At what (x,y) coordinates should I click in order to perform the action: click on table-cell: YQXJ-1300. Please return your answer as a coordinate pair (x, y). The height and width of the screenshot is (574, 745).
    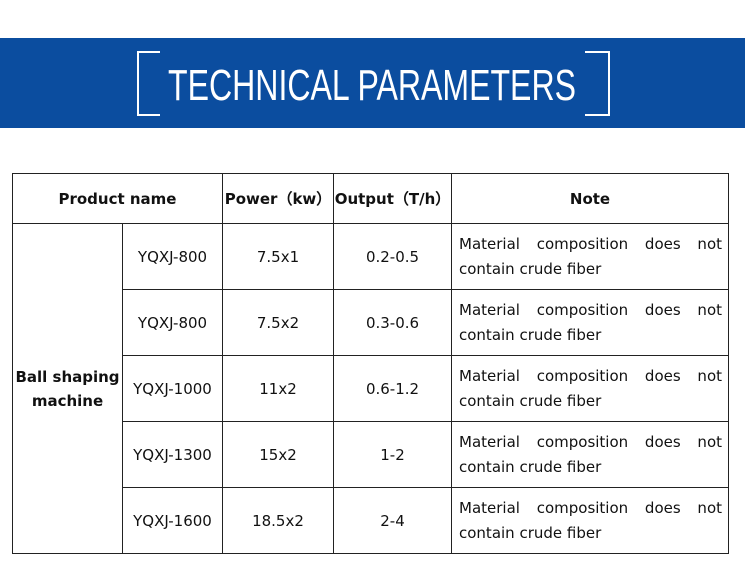
    Looking at the image, I should click on (172, 454).